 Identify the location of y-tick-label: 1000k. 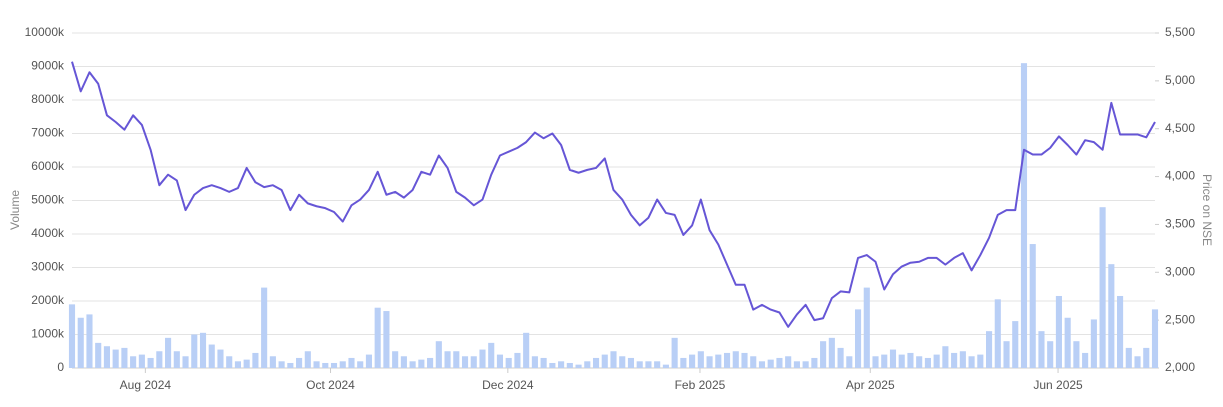
(48, 334).